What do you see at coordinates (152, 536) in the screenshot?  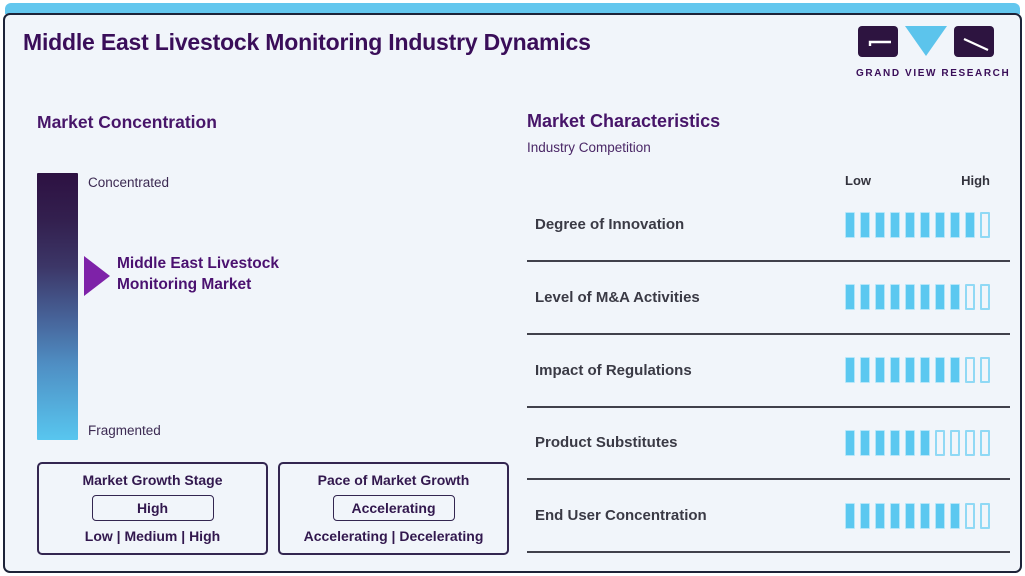 I see `growth-stage-options: Low | Medium | High` at bounding box center [152, 536].